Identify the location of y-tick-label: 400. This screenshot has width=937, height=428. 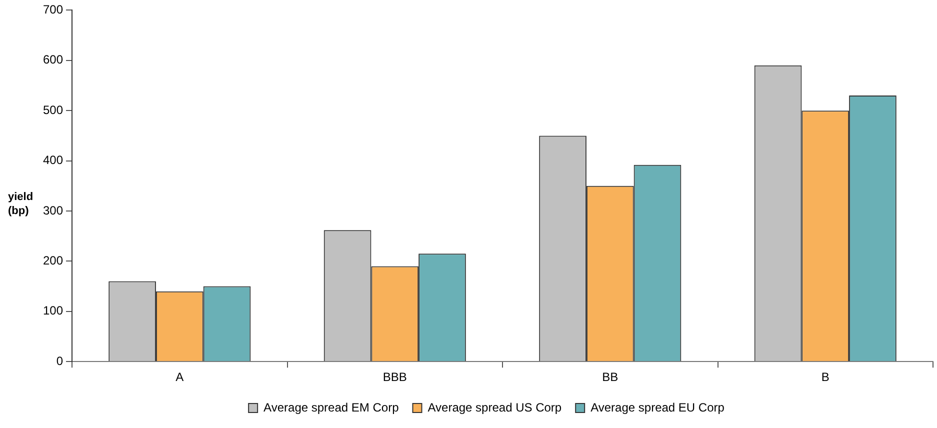
(53, 160).